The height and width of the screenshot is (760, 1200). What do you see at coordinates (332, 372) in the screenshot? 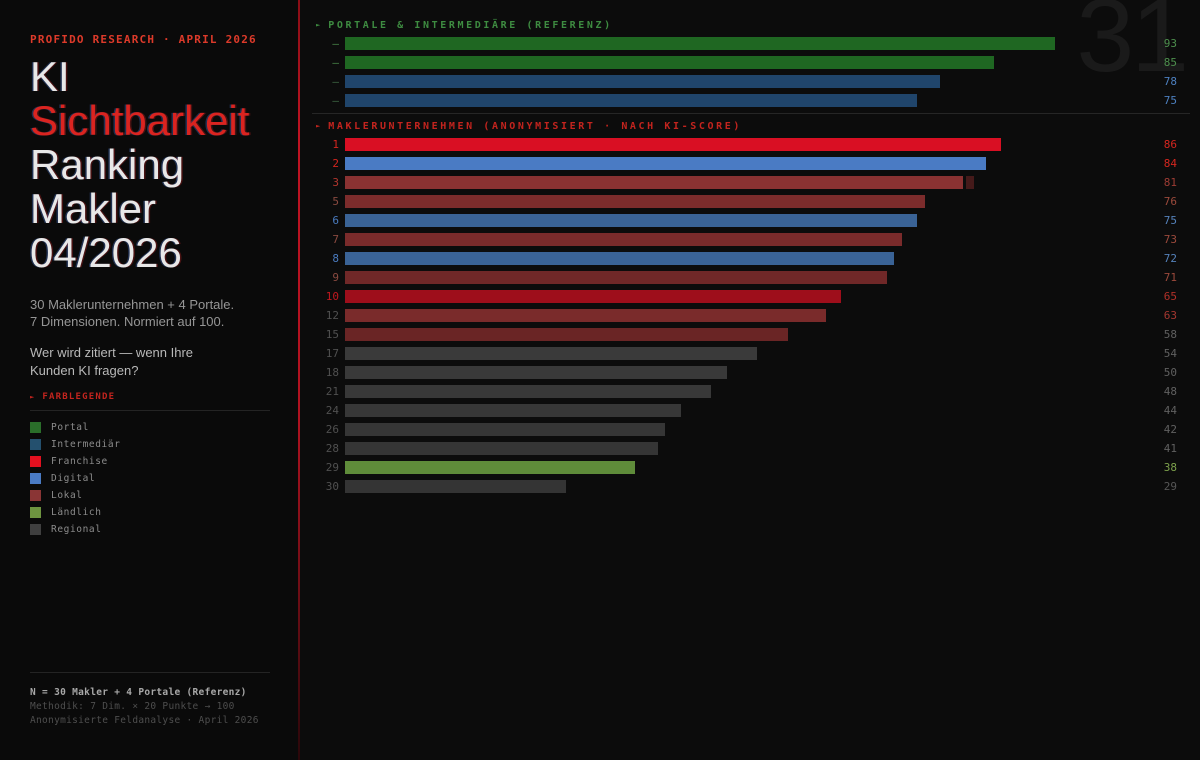
I see `rank-label: 18` at bounding box center [332, 372].